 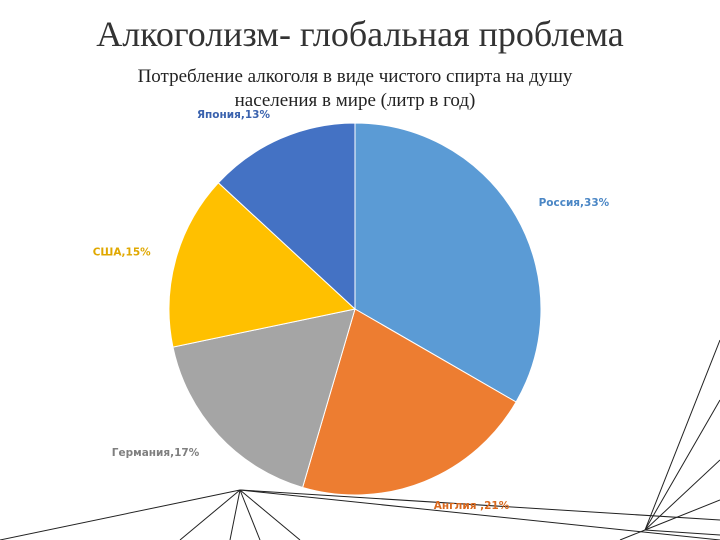 What do you see at coordinates (156, 453) in the screenshot?
I see `slice-label: Германия,17%` at bounding box center [156, 453].